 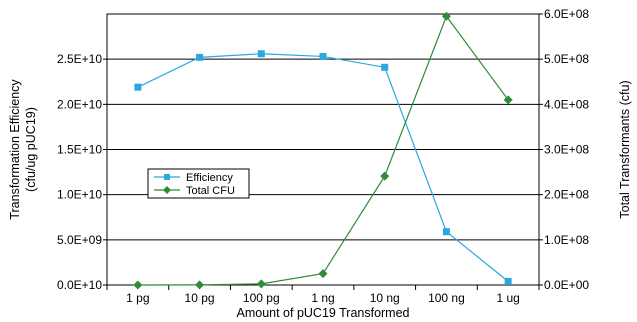 I want to click on x-tick-label: 10 pg, so click(x=200, y=298).